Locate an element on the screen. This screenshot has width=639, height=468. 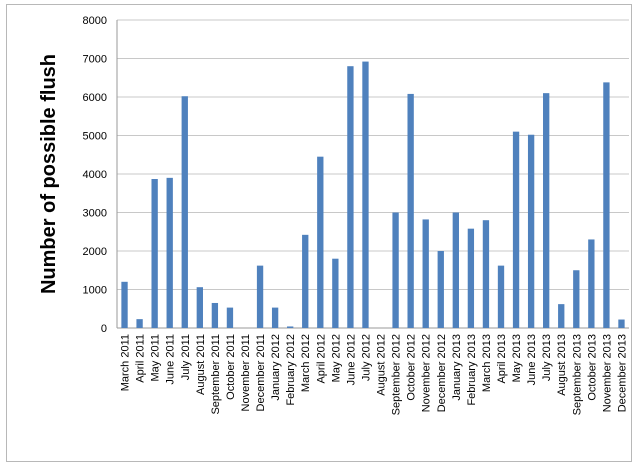
x-tick-label: January 2012 is located at coordinates (276, 367).